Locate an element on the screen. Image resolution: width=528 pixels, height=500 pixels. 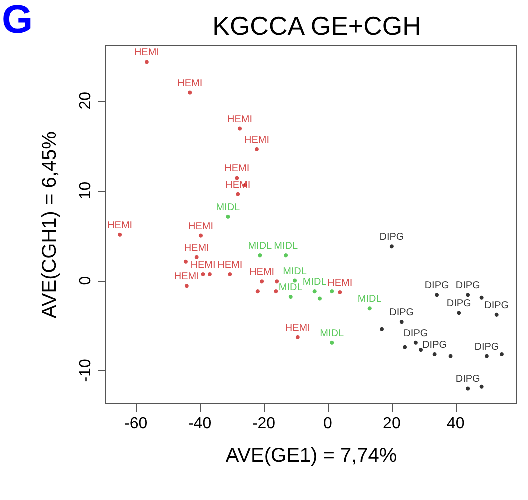
chart-title: KGCCA GE+CGH is located at coordinates (317, 26).